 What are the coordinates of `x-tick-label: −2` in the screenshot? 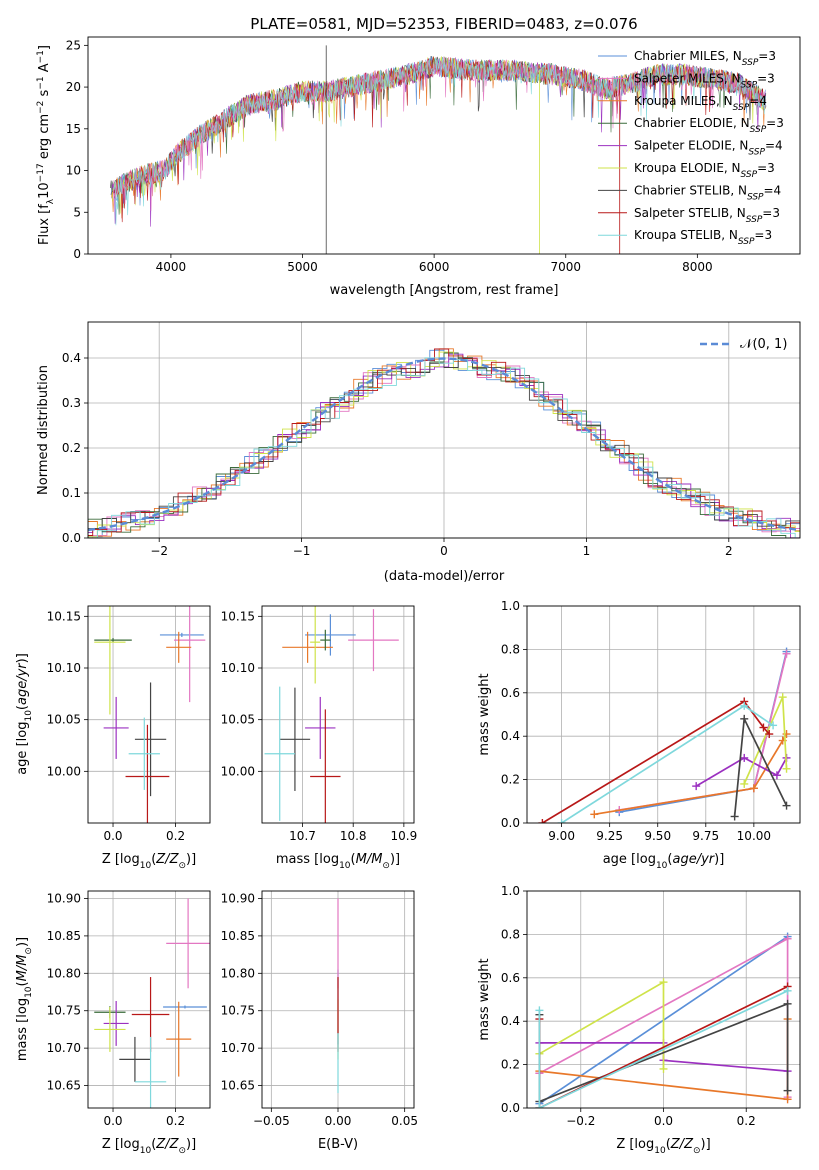 It's located at (159, 551).